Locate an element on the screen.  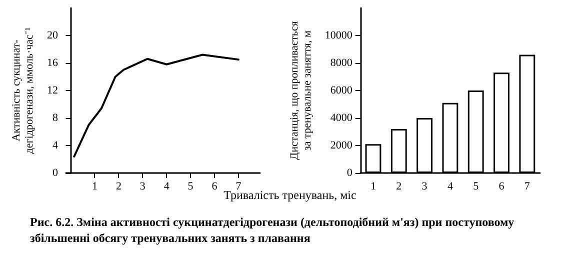
y-tick-label: 4000 is located at coordinates (341, 118).